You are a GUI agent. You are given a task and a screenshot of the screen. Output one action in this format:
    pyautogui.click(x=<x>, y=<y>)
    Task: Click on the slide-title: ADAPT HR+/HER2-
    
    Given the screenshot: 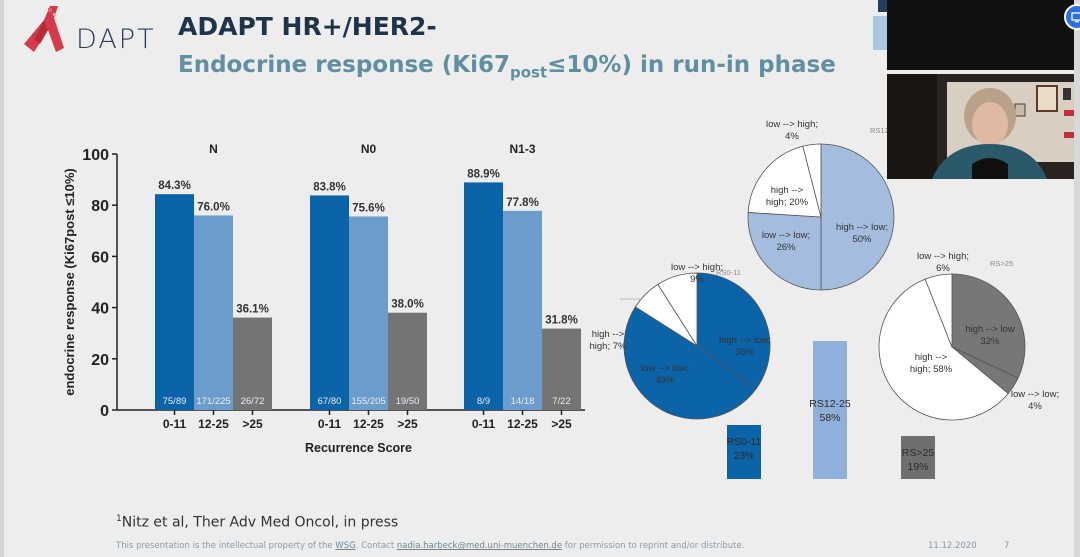 What is the action you would take?
    pyautogui.click(x=307, y=26)
    